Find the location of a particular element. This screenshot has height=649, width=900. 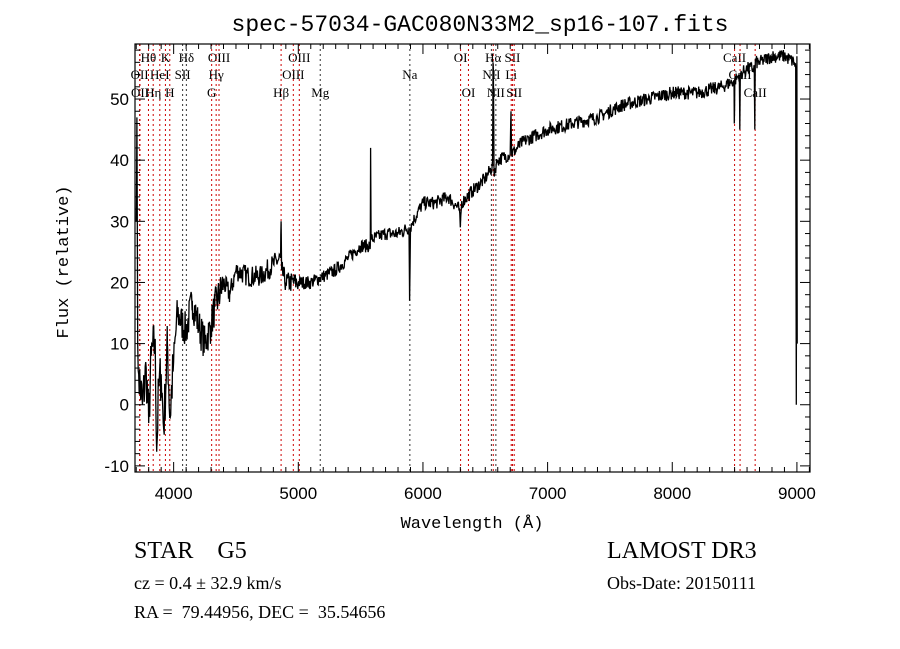

x-tick-label: 8000 is located at coordinates (672, 493).